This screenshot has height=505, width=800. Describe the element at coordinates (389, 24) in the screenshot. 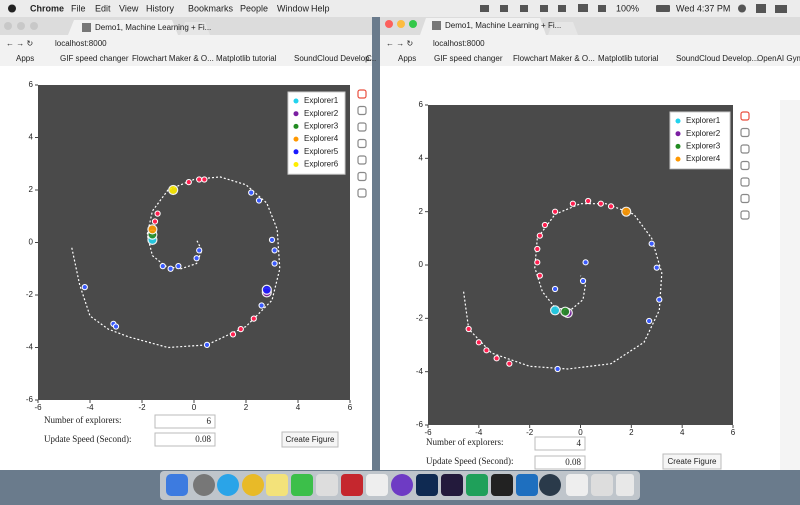

I see `close-button` at that location.